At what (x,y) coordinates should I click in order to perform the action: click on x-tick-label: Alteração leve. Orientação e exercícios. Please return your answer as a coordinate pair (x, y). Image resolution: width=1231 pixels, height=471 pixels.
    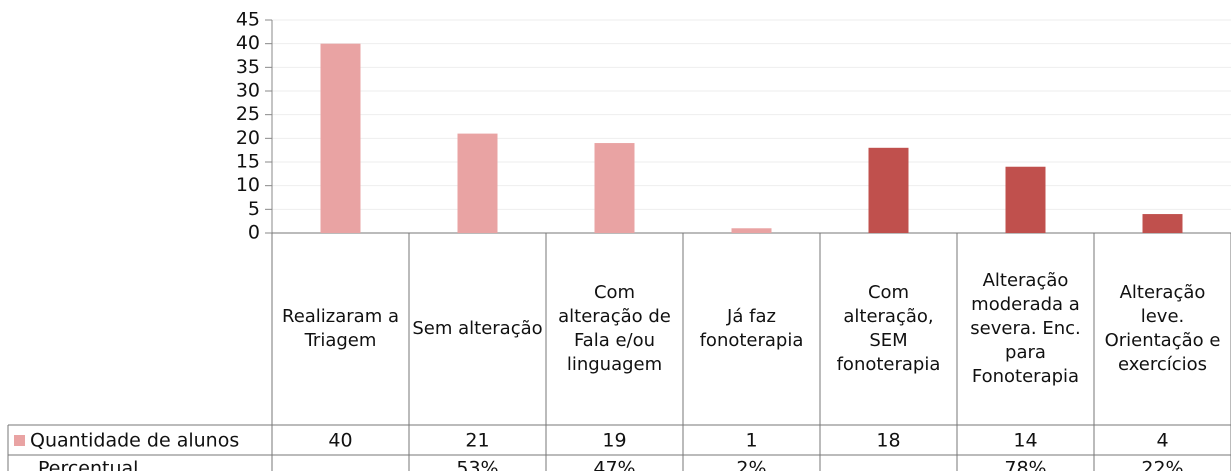
    Looking at the image, I should click on (1162, 328).